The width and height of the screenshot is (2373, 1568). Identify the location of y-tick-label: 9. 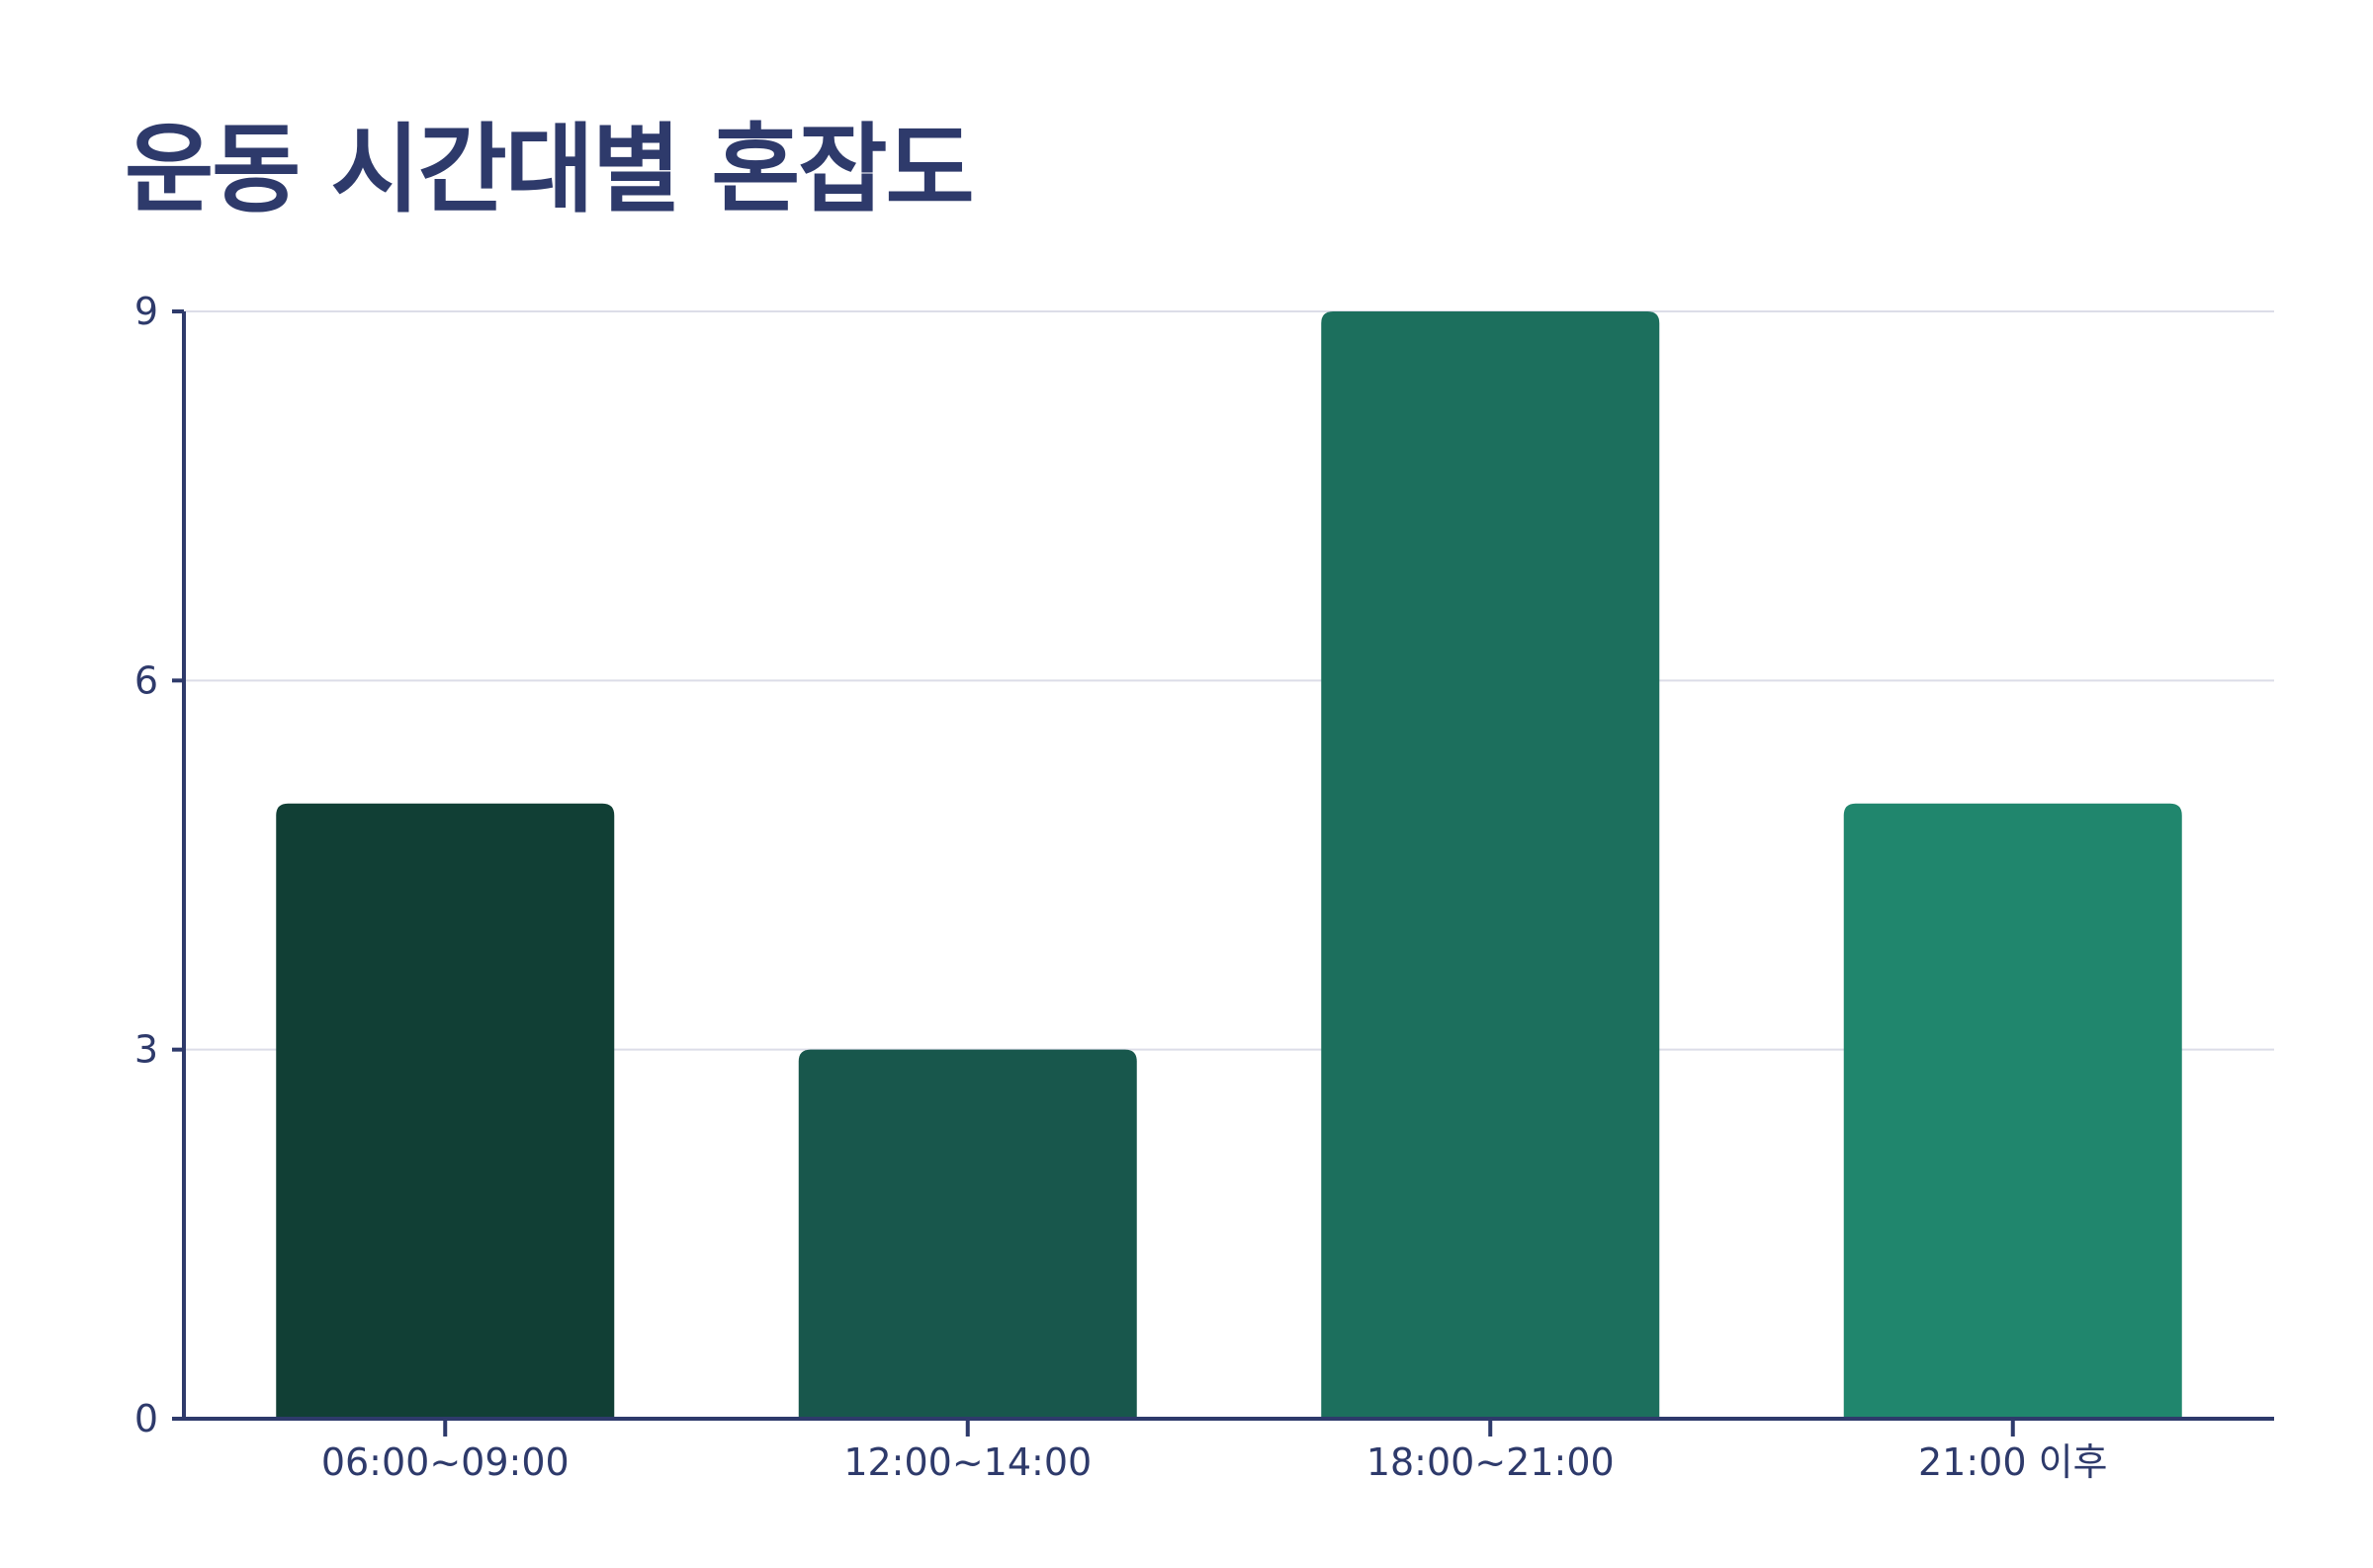
(146, 312).